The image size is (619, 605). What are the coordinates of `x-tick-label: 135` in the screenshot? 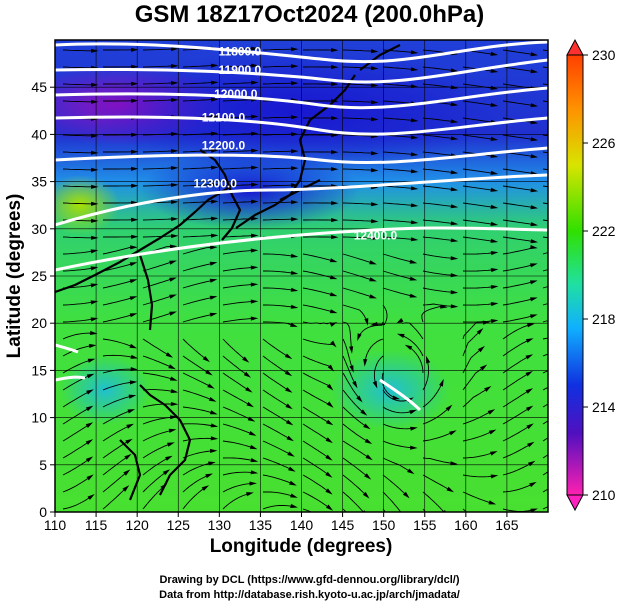 It's located at (261, 525).